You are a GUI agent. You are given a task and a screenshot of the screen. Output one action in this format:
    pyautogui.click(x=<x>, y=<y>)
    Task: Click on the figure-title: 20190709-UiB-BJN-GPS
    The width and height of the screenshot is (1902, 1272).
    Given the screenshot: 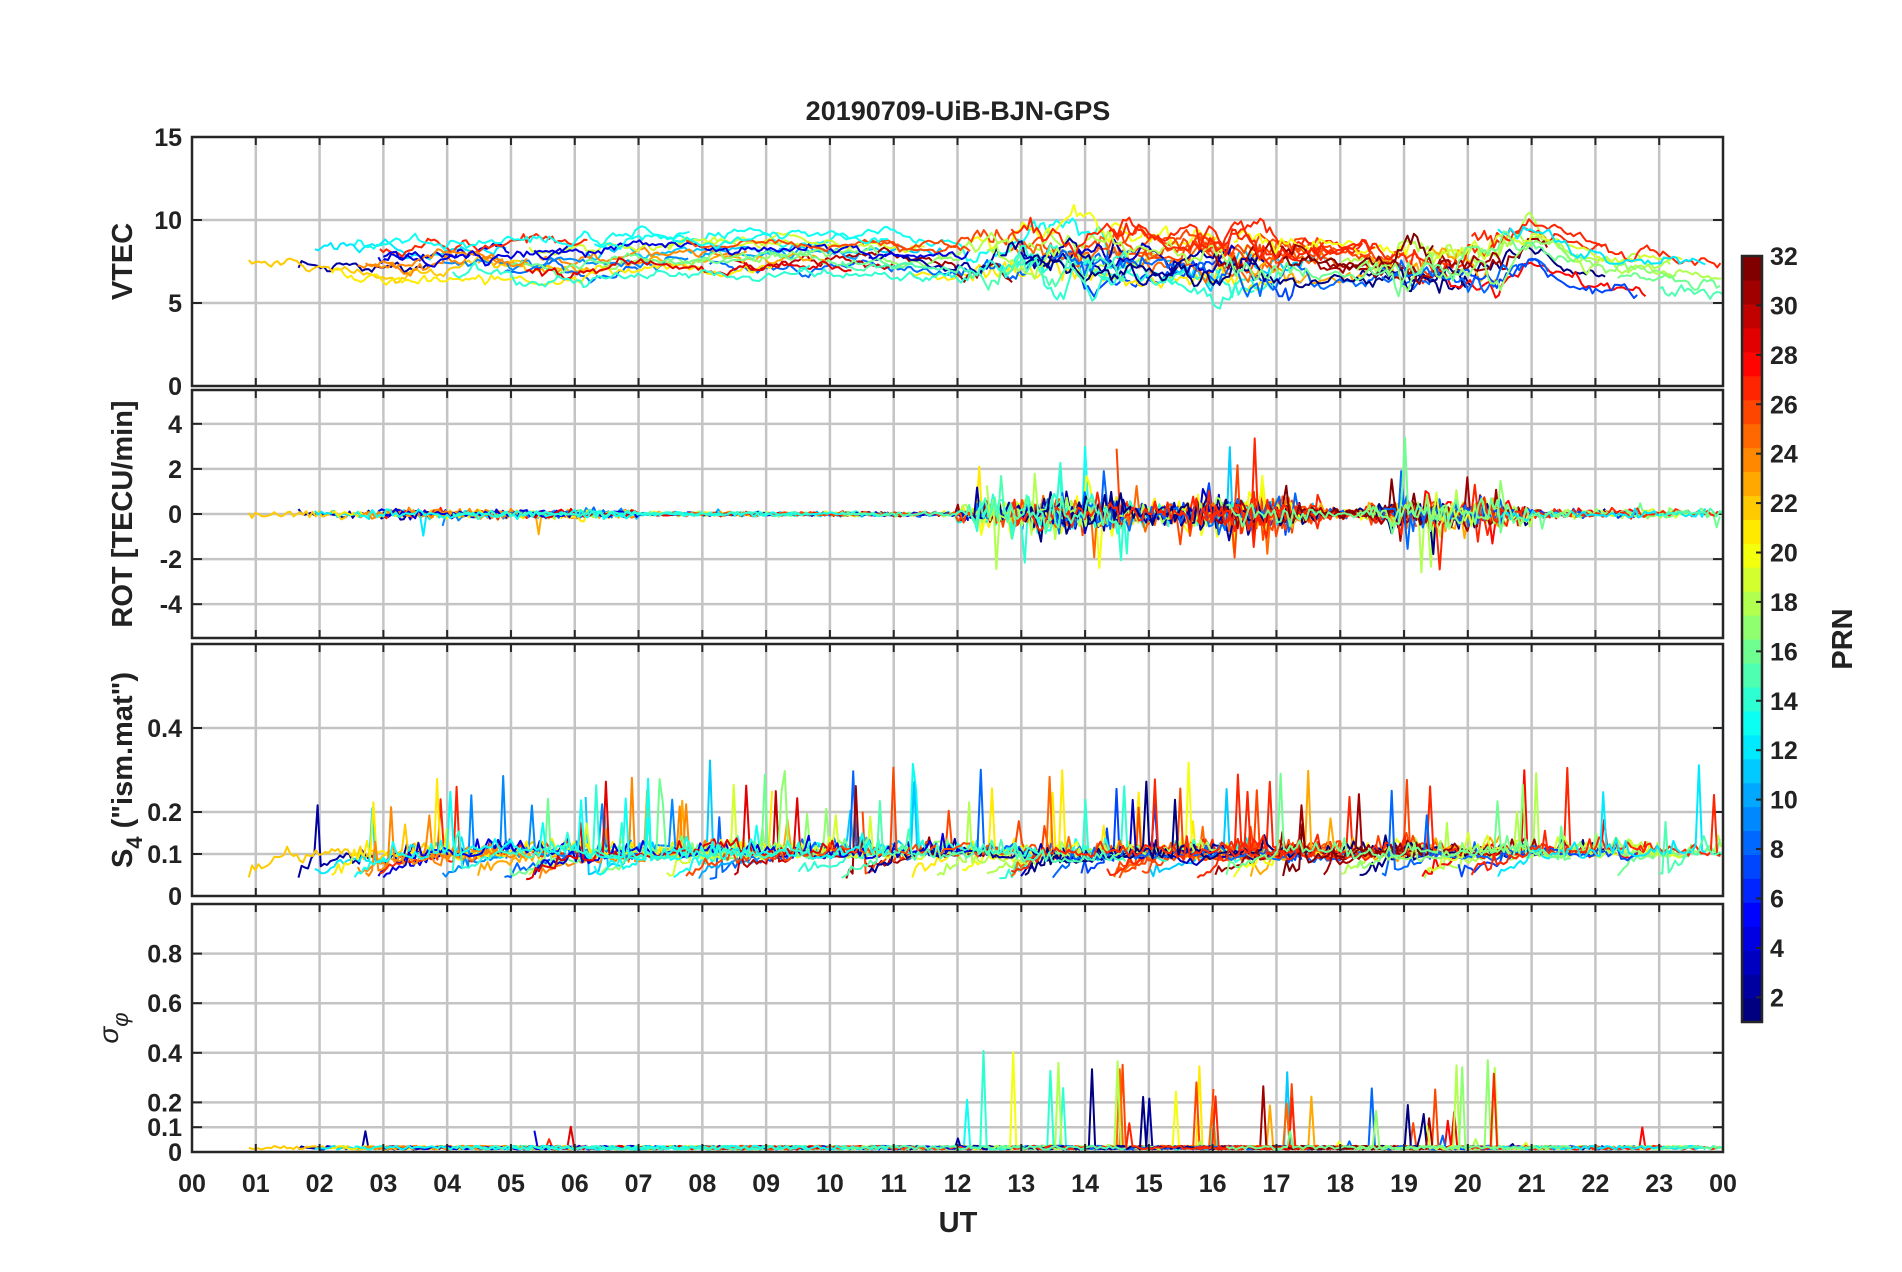 What is the action you would take?
    pyautogui.click(x=958, y=111)
    